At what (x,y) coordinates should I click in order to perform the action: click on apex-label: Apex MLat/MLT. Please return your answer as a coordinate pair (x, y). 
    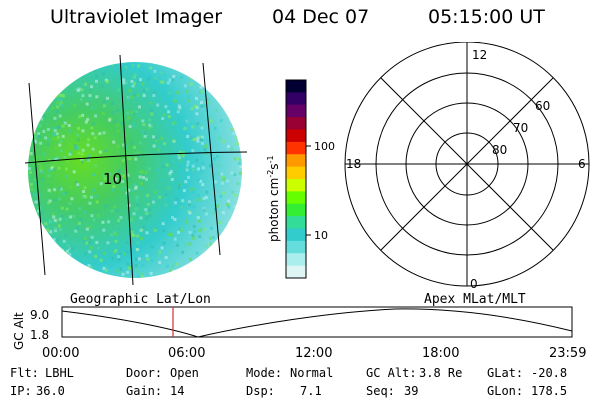
    Looking at the image, I should click on (475, 299).